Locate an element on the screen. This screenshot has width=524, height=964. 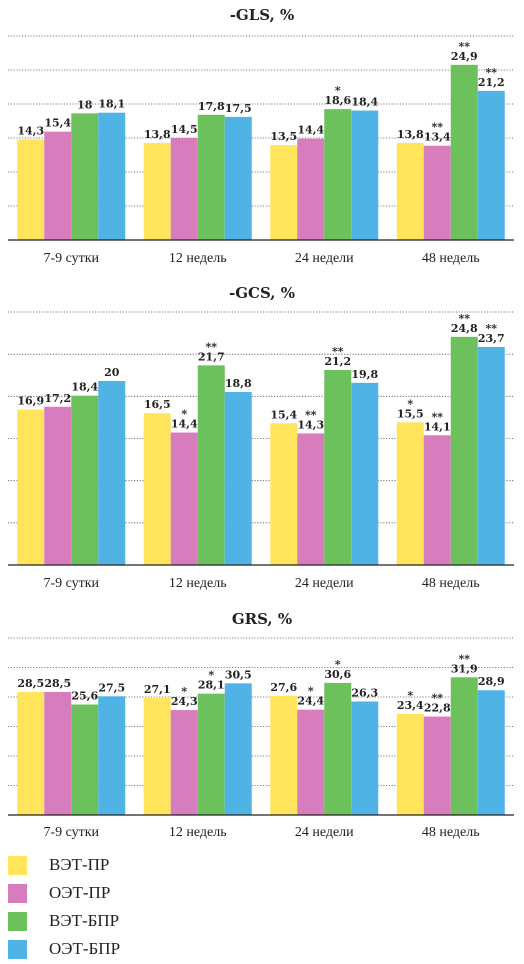
legend-label: ВЭТ-БПР is located at coordinates (84, 920).